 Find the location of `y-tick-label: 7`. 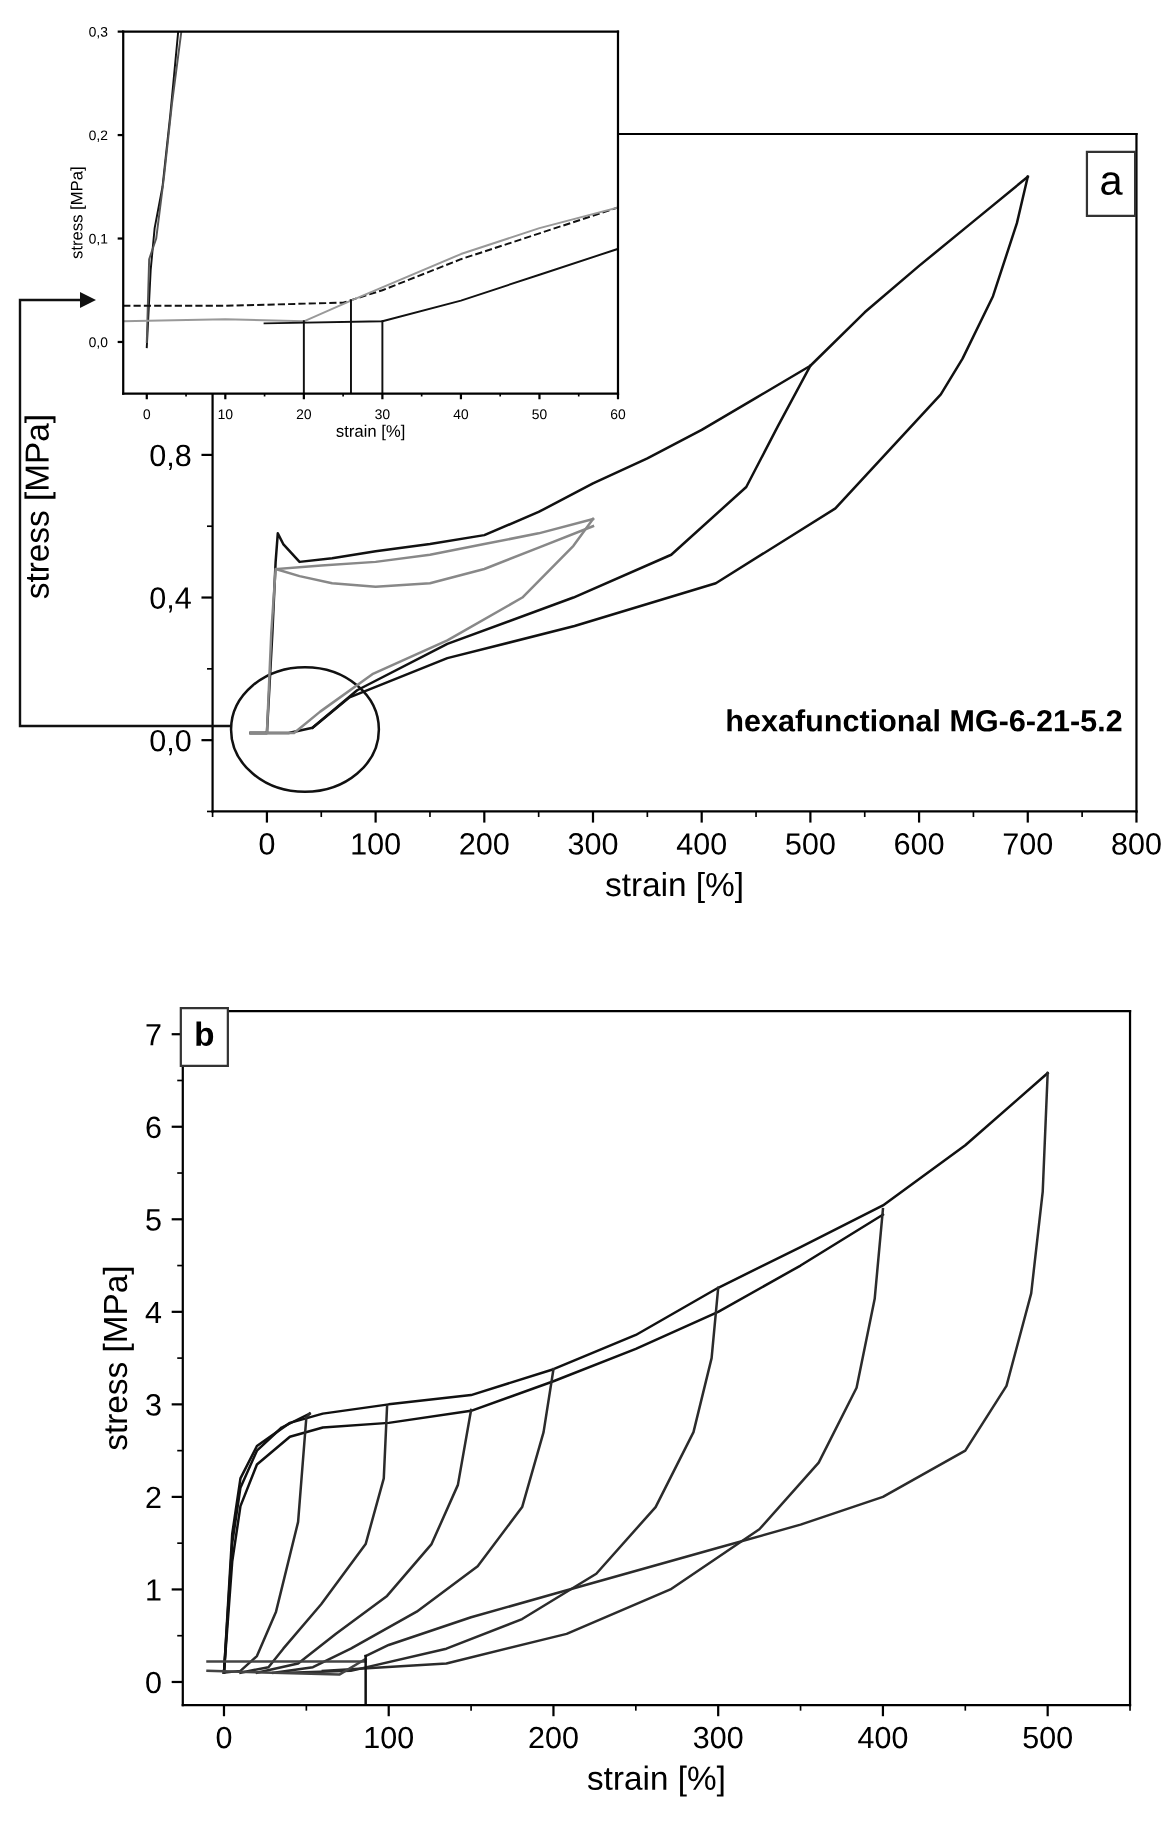

y-tick-label: 7 is located at coordinates (153, 1035).